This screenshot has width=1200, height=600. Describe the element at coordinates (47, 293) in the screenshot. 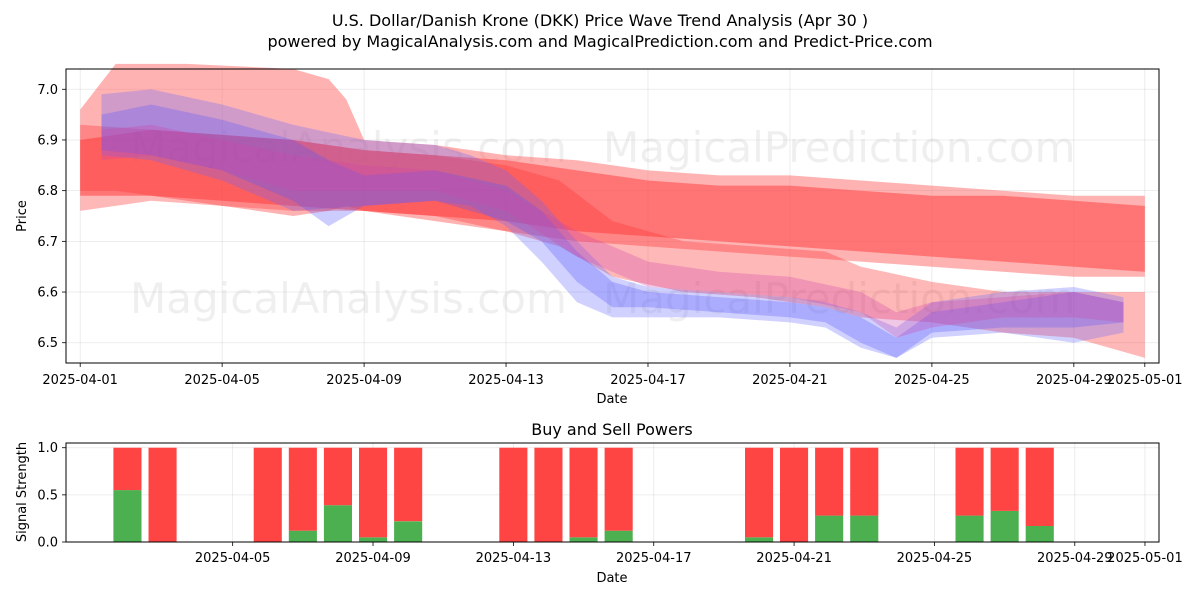

I see `price-ytick-label: 6.6` at that location.